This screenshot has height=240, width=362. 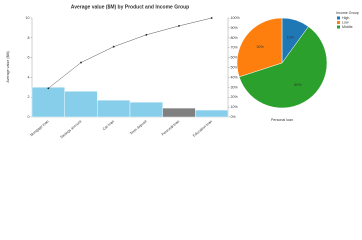 I want to click on y2-tick-label: 20%, so click(x=235, y=97).